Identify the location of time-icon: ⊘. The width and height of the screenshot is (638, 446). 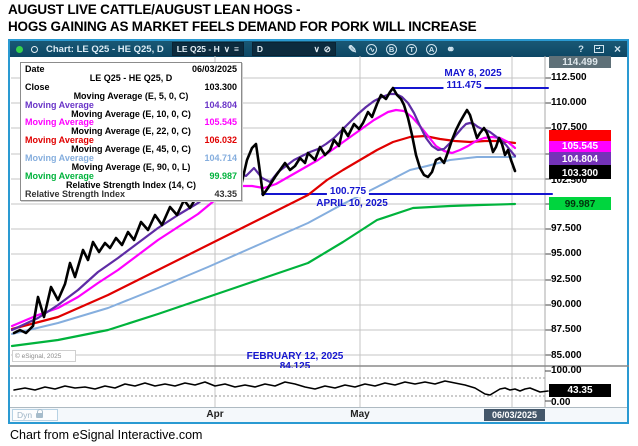
(327, 48).